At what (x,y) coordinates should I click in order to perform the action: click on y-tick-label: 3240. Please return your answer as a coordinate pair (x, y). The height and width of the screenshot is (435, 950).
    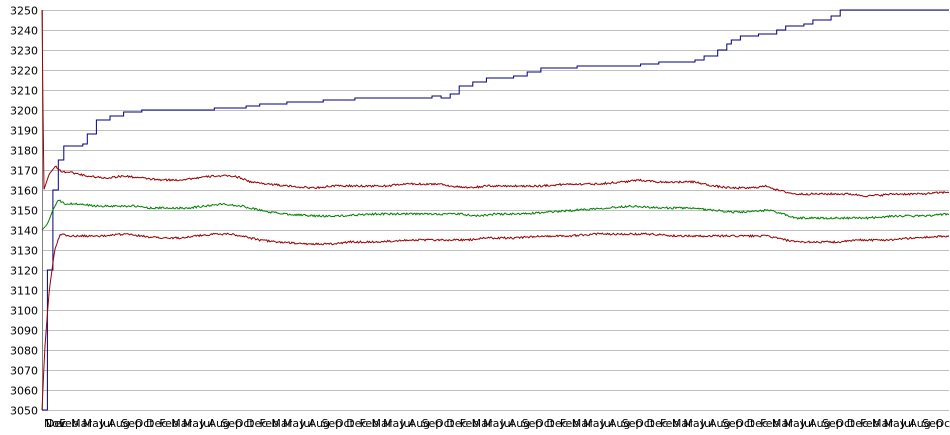
    Looking at the image, I should click on (24, 31).